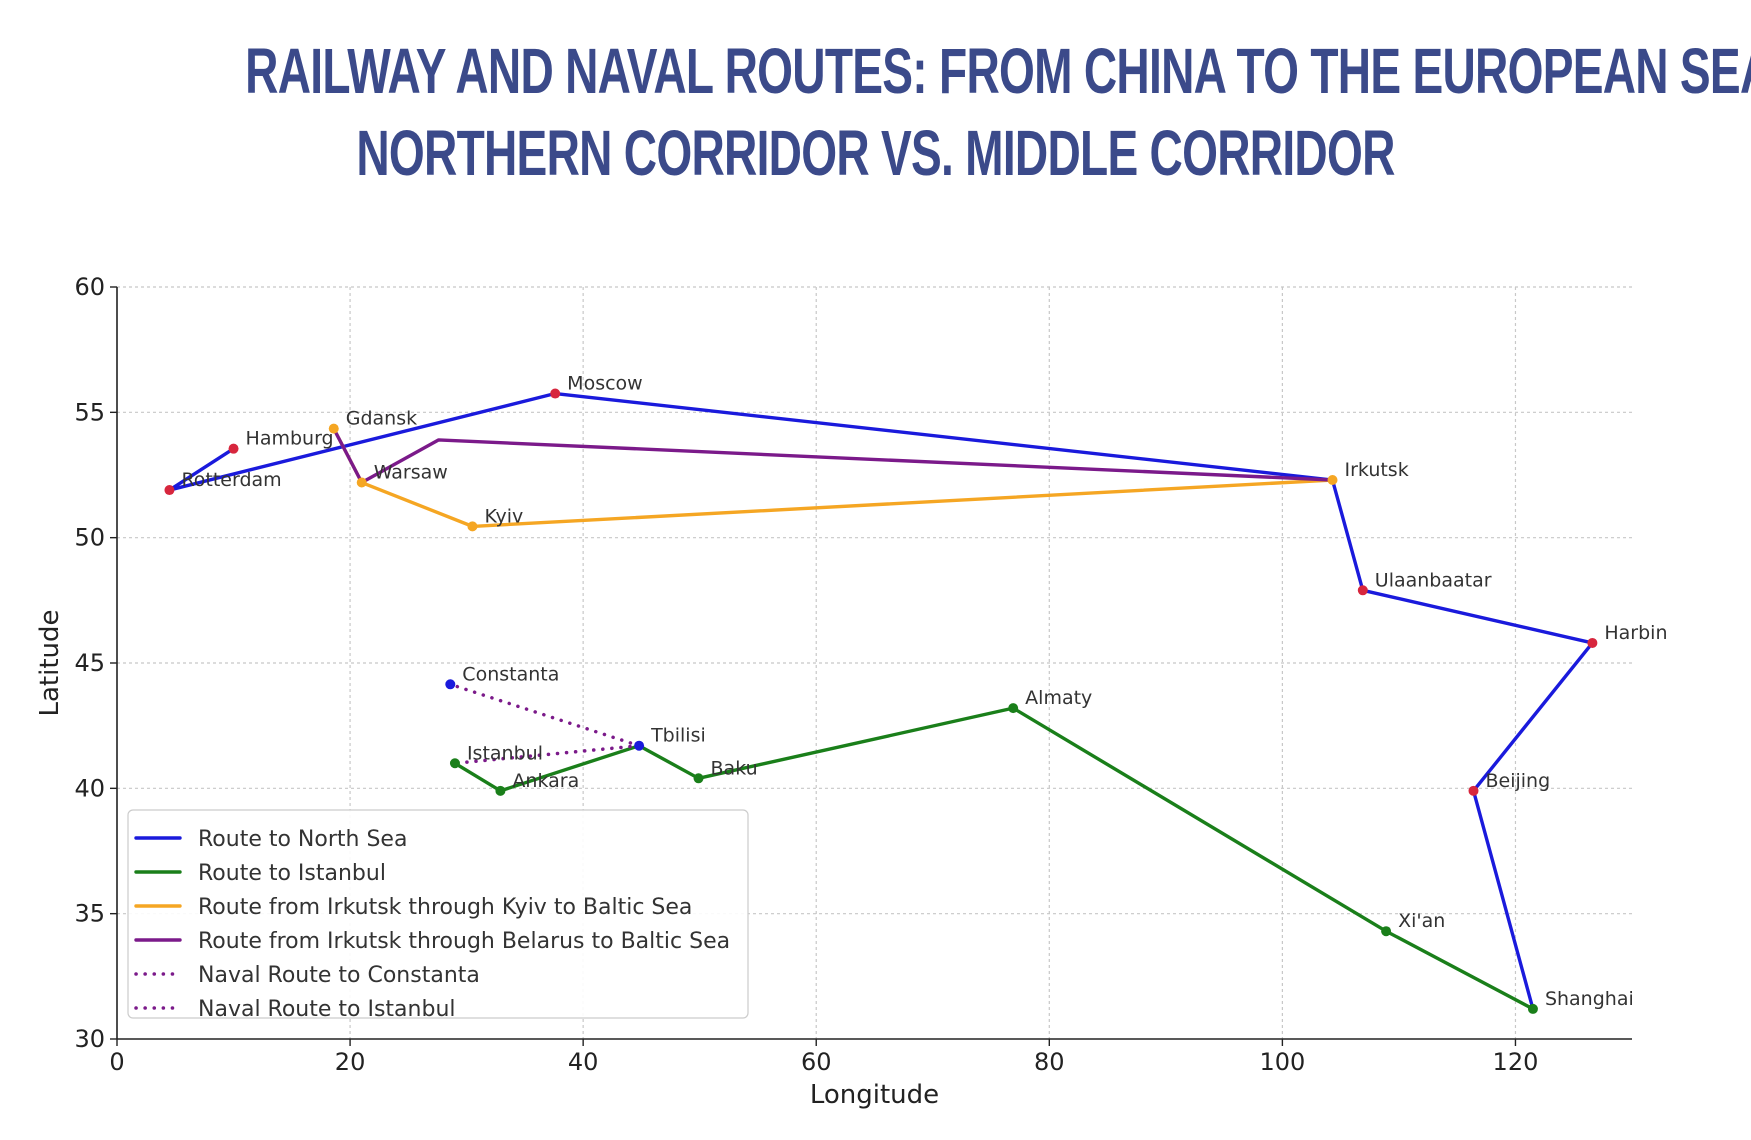 The width and height of the screenshot is (1751, 1140). I want to click on legend-box, so click(438, 914).